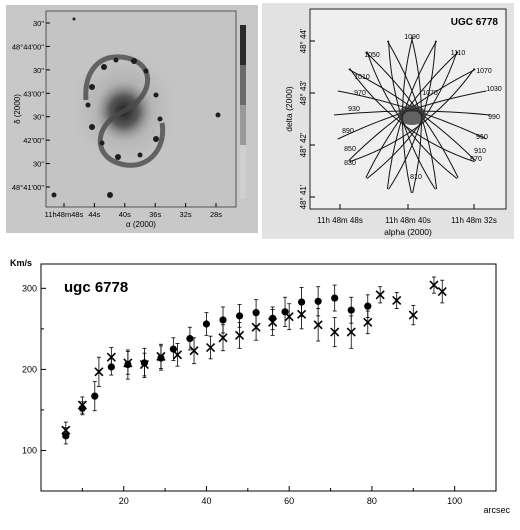 This screenshot has height=530, width=520. What do you see at coordinates (289, 109) in the screenshot?
I see `velocity-map-y-axis-label: delta (2000)` at bounding box center [289, 109].